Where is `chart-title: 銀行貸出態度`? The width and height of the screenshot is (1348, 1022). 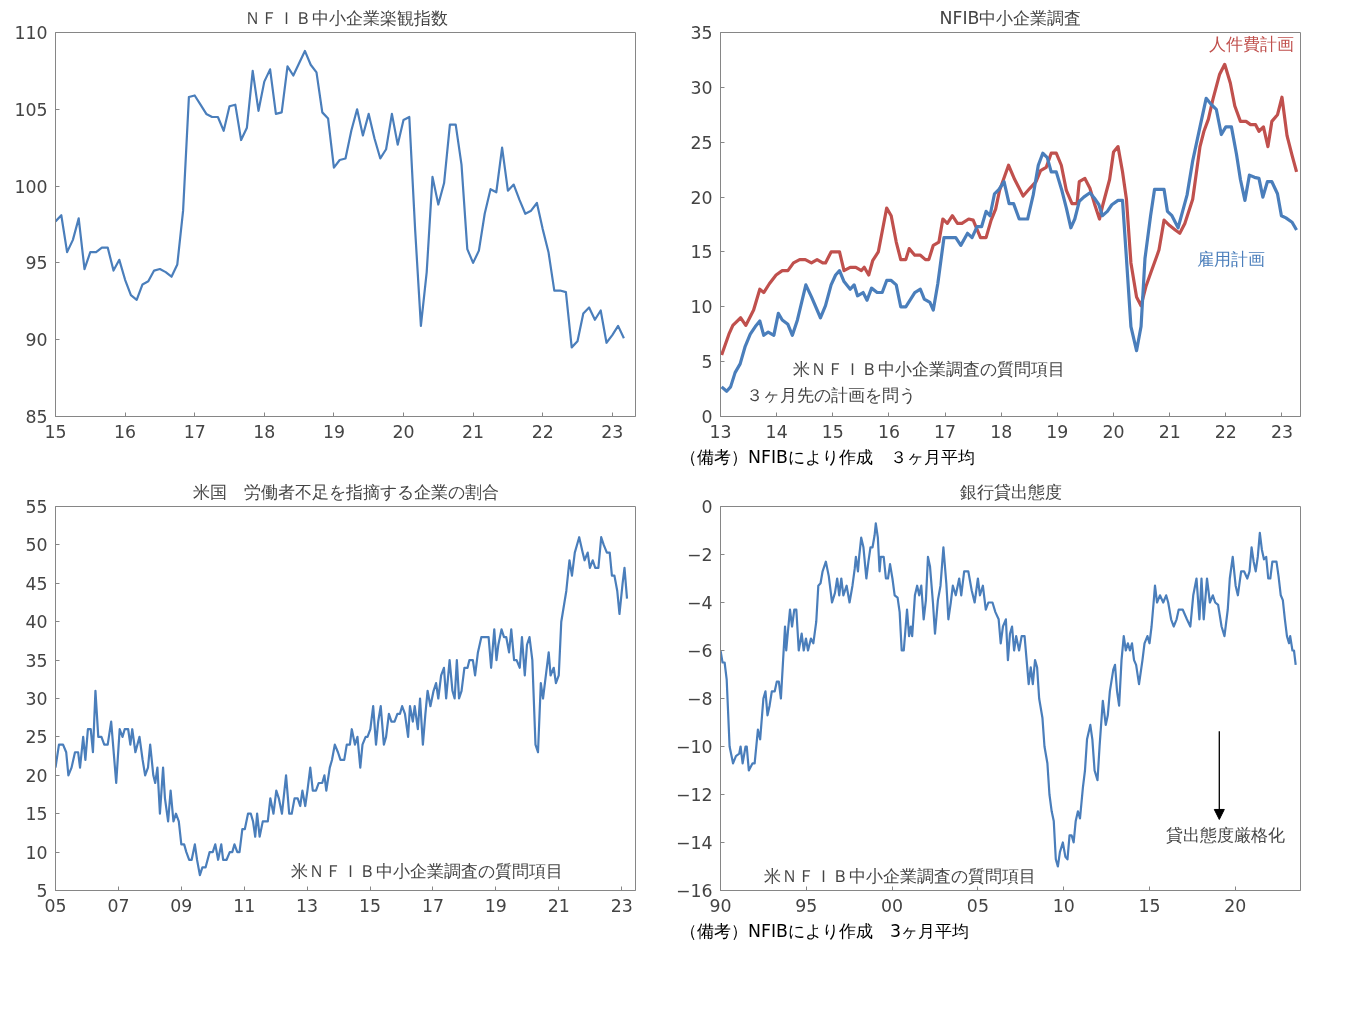
chart-title: 銀行貸出態度 is located at coordinates (1010, 491).